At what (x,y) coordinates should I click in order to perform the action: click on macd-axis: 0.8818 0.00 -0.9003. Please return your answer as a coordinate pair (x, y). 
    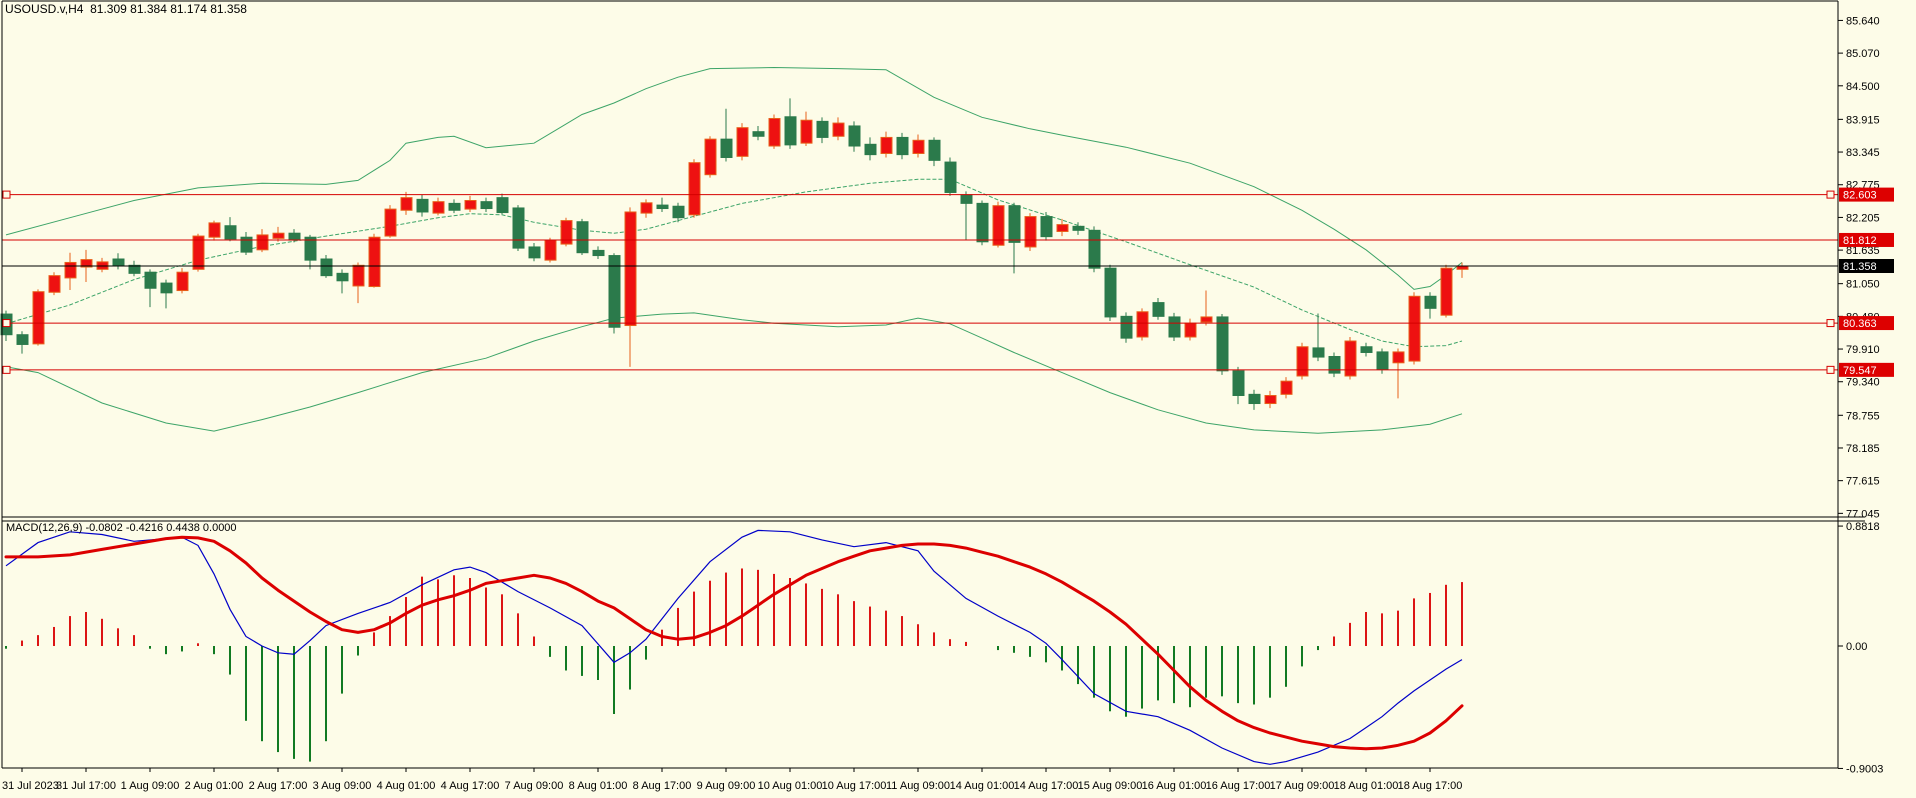
    Looking at the image, I should click on (1860, 648).